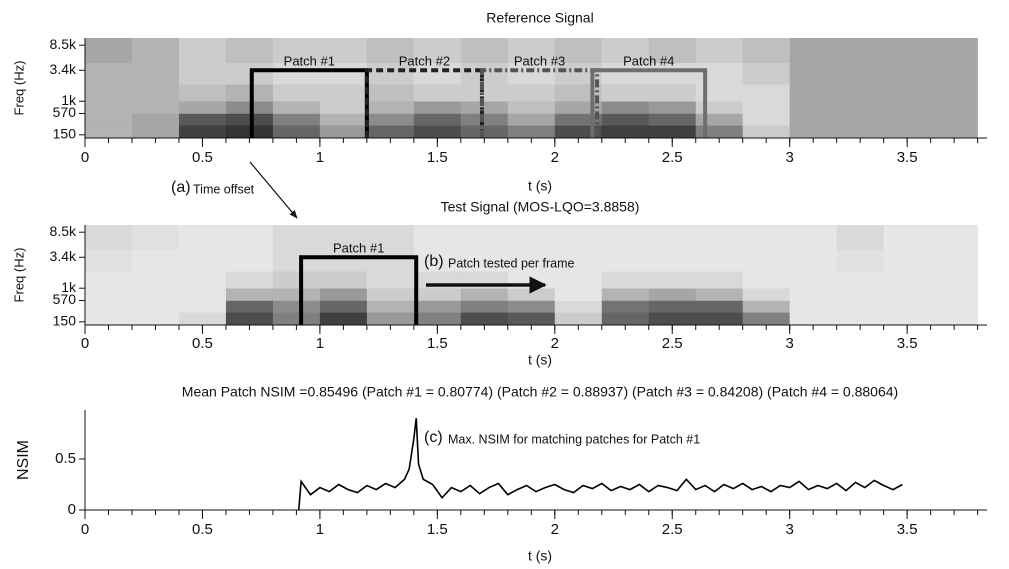  I want to click on chart-title: Test Signal (MOS-LQO=3.8858), so click(540, 207).